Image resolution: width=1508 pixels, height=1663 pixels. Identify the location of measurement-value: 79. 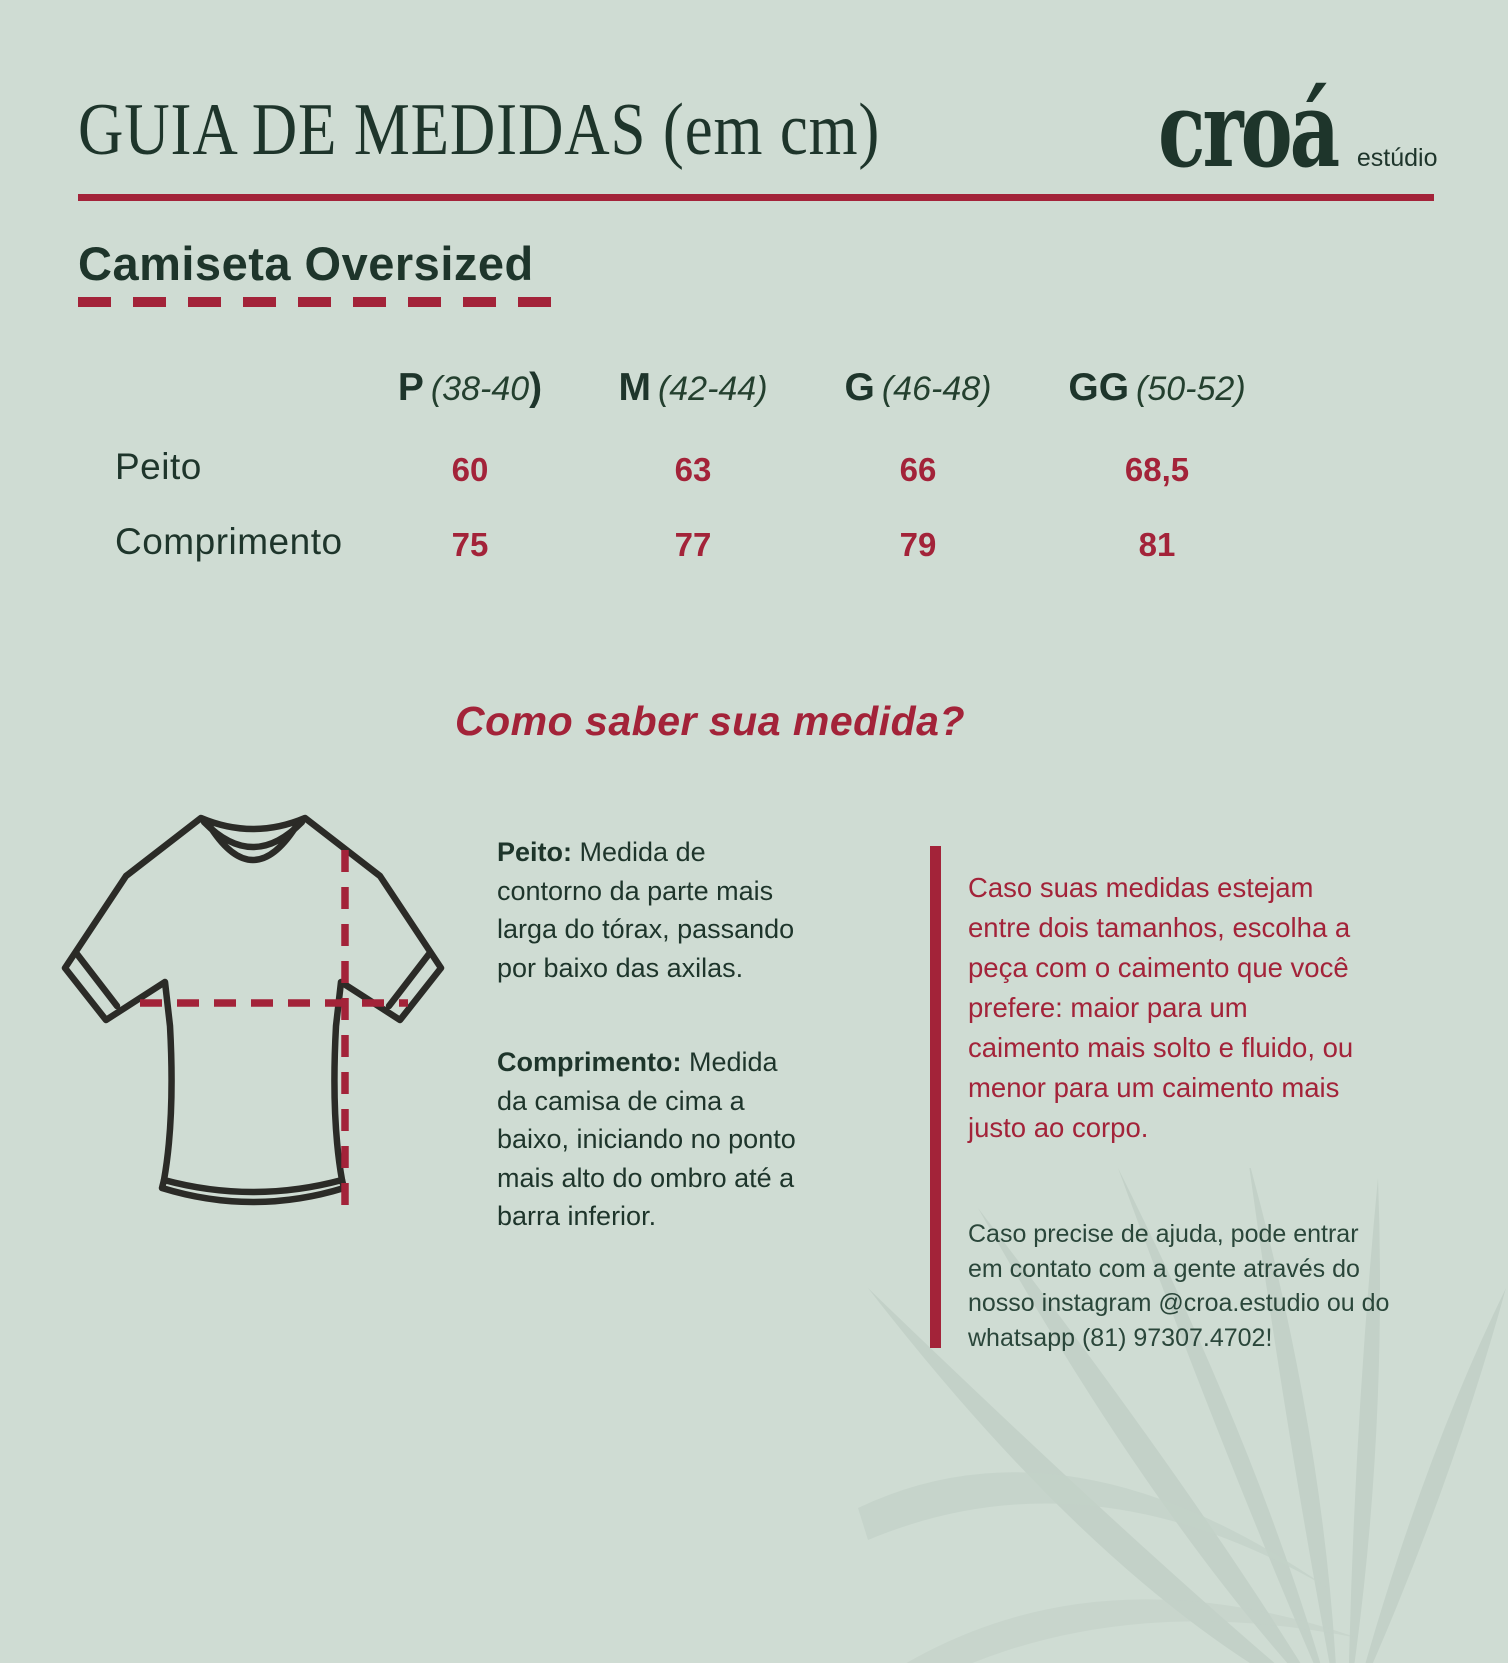
(918, 544).